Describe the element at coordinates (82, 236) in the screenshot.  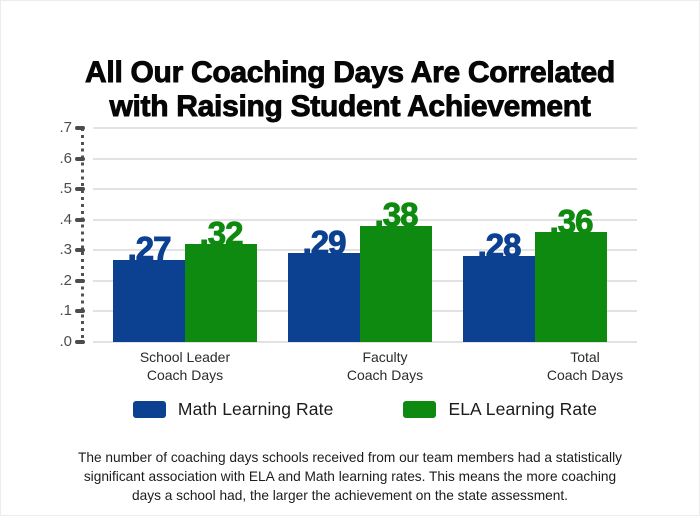
I see `y-axis-dotted-line` at that location.